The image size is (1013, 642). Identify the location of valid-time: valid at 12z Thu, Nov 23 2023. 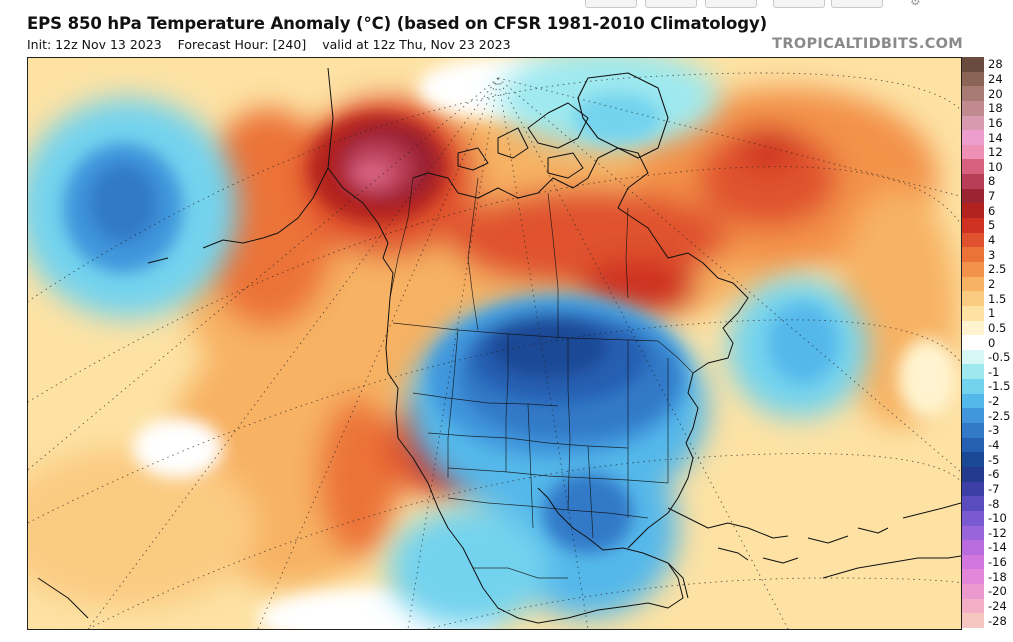
(416, 44).